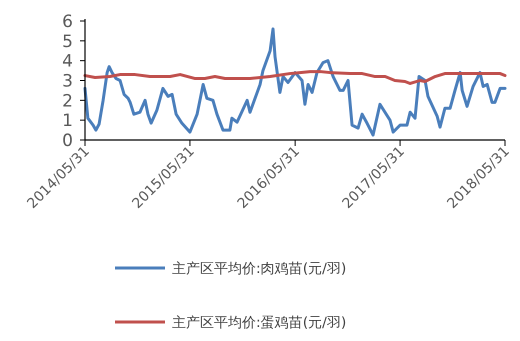  I want to click on y-tick-label: 5, so click(67, 42).